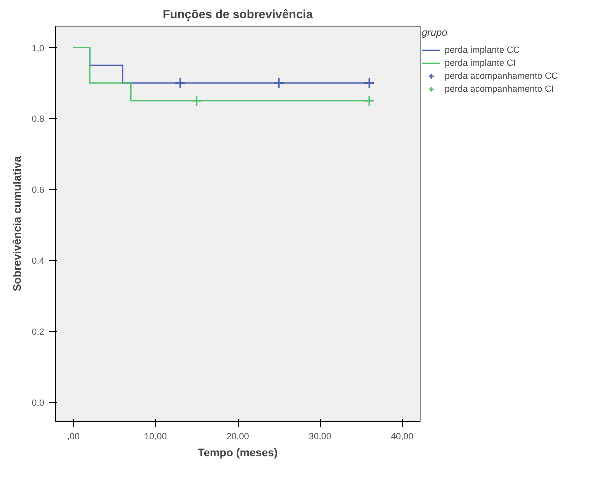 The height and width of the screenshot is (486, 612). Describe the element at coordinates (156, 437) in the screenshot. I see `x-tick-label: 10,00` at that location.